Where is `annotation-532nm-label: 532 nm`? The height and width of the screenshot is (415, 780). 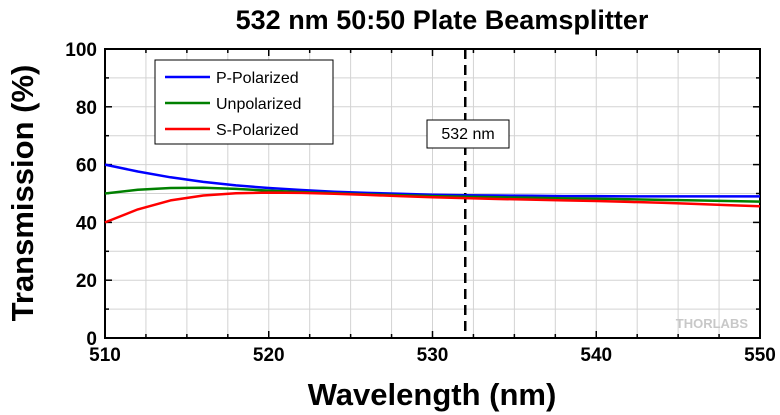 annotation-532nm-label: 532 nm is located at coordinates (467, 134).